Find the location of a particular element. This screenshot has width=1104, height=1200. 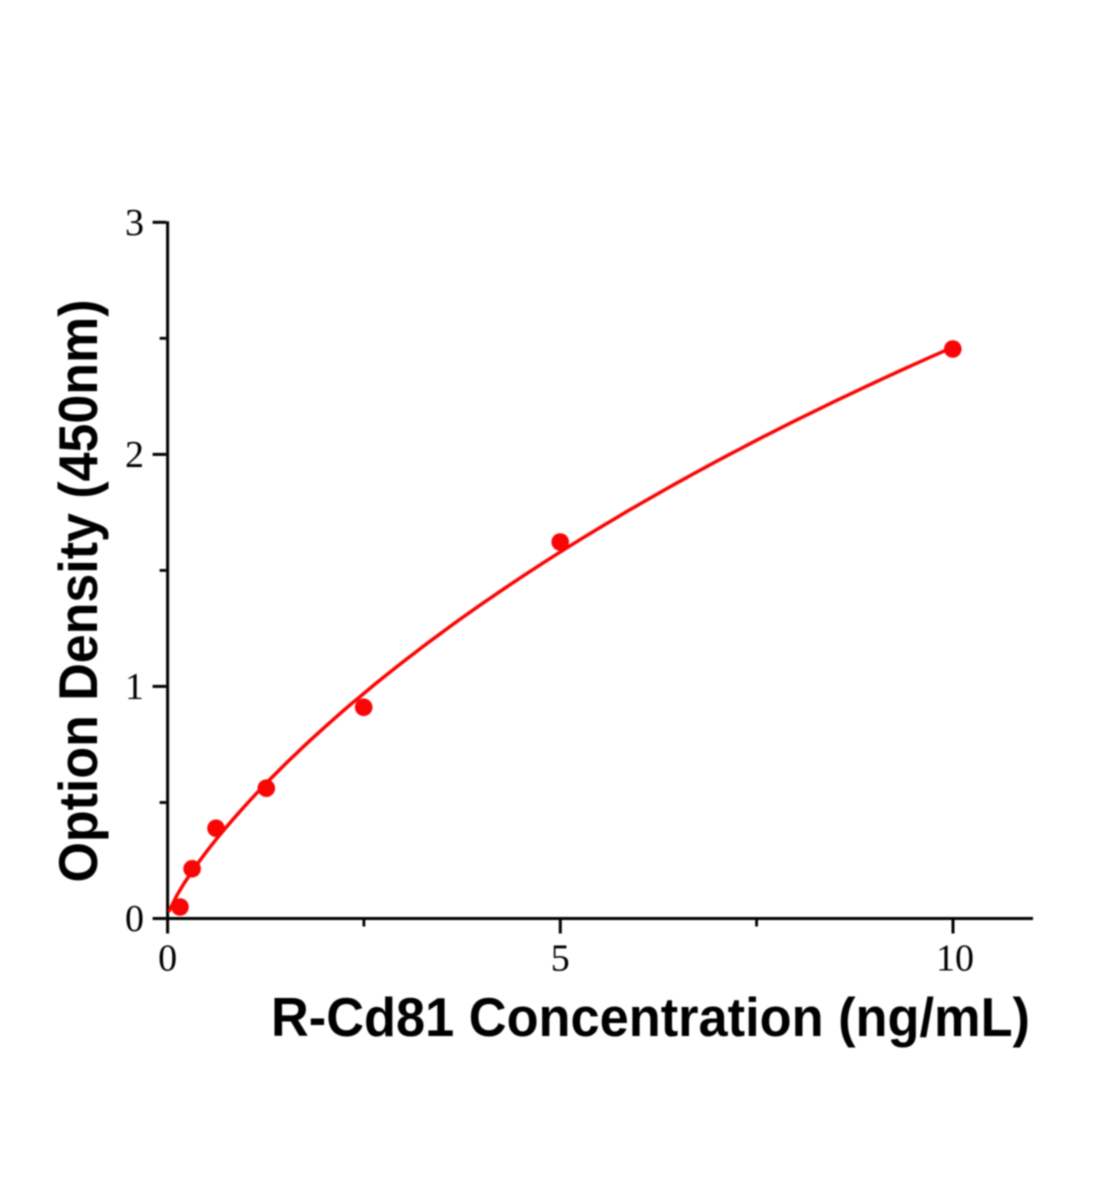

svg-text: R-Cd81 Concentration (ng/mL) is located at coordinates (650, 1017).